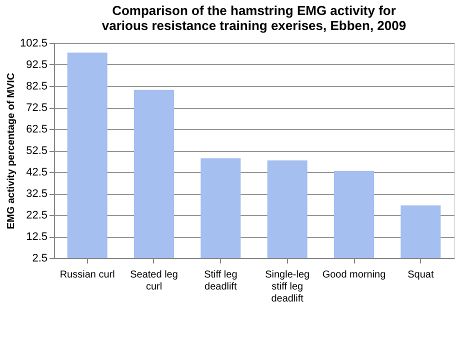  I want to click on x-tick-label: Squat, so click(421, 275).